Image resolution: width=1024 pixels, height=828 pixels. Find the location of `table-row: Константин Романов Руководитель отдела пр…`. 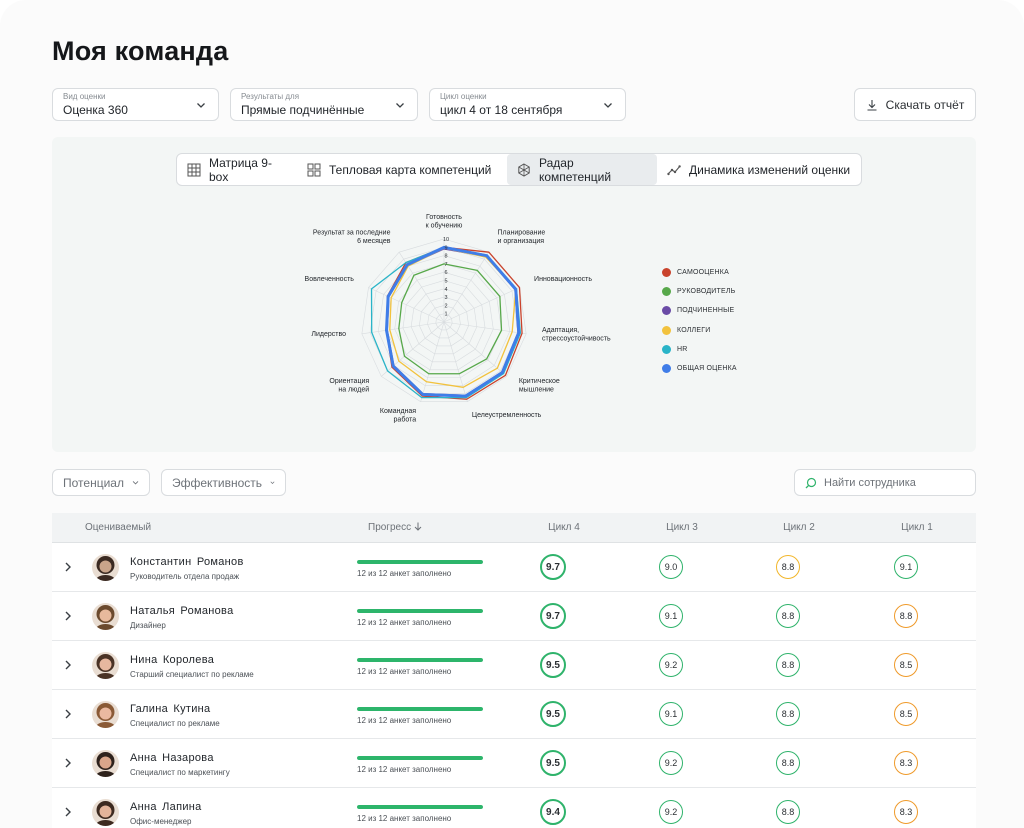

table-row: Константин Романов Руководитель отдела пр… is located at coordinates (514, 567).